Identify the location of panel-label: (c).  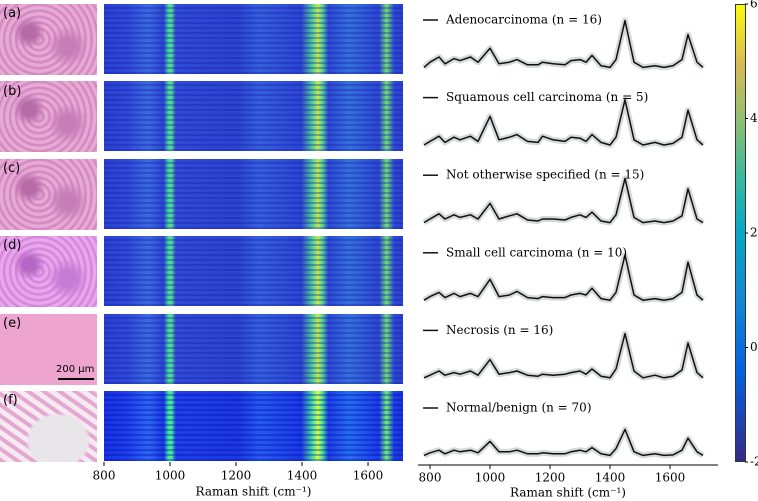
(12, 168).